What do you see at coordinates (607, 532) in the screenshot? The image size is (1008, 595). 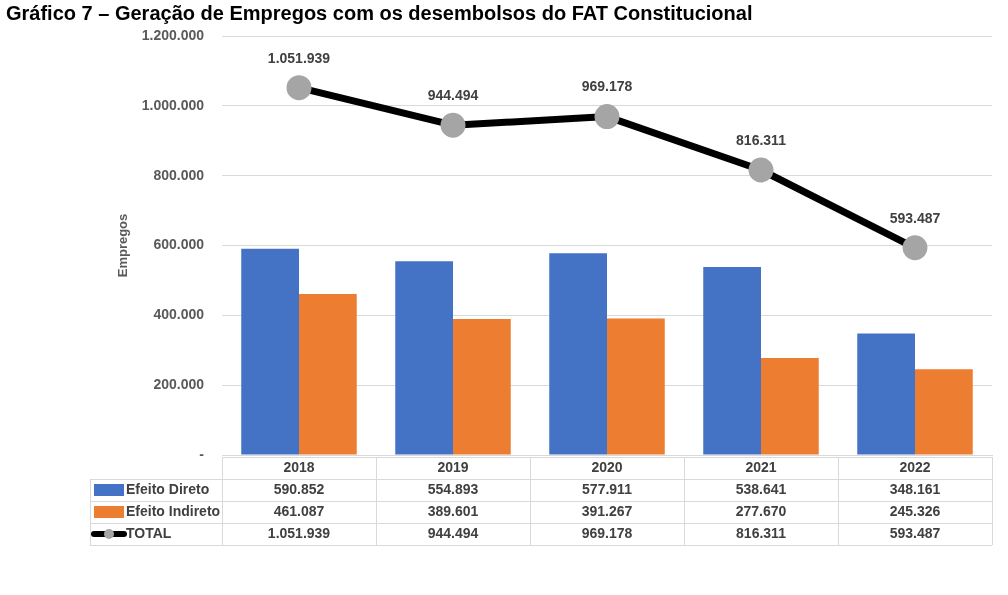 I see `data-label: 969.178` at bounding box center [607, 532].